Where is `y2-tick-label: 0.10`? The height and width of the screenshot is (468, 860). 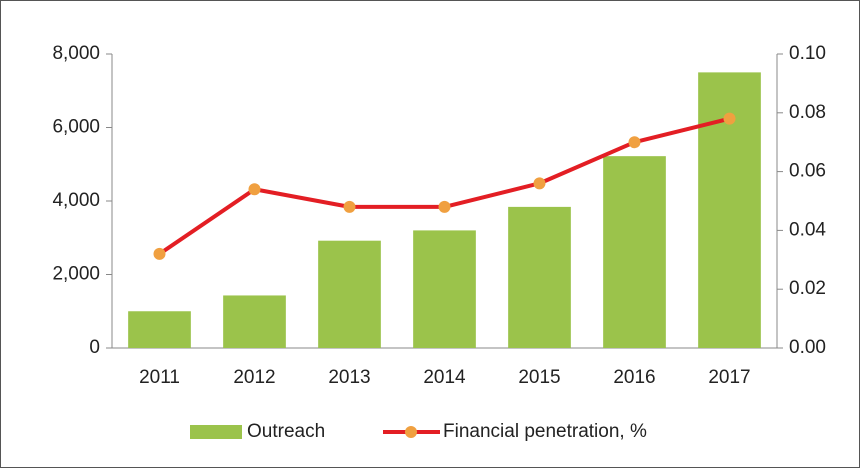
y2-tick-label: 0.10 is located at coordinates (807, 53).